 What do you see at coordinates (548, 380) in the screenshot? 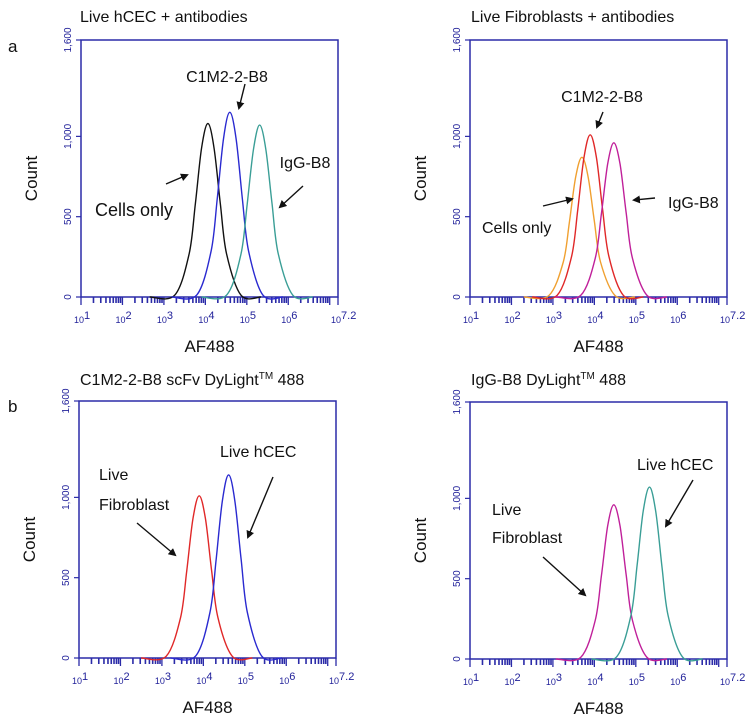
I see `chart-title: IgG-B8 DyLightTM 488` at bounding box center [548, 380].